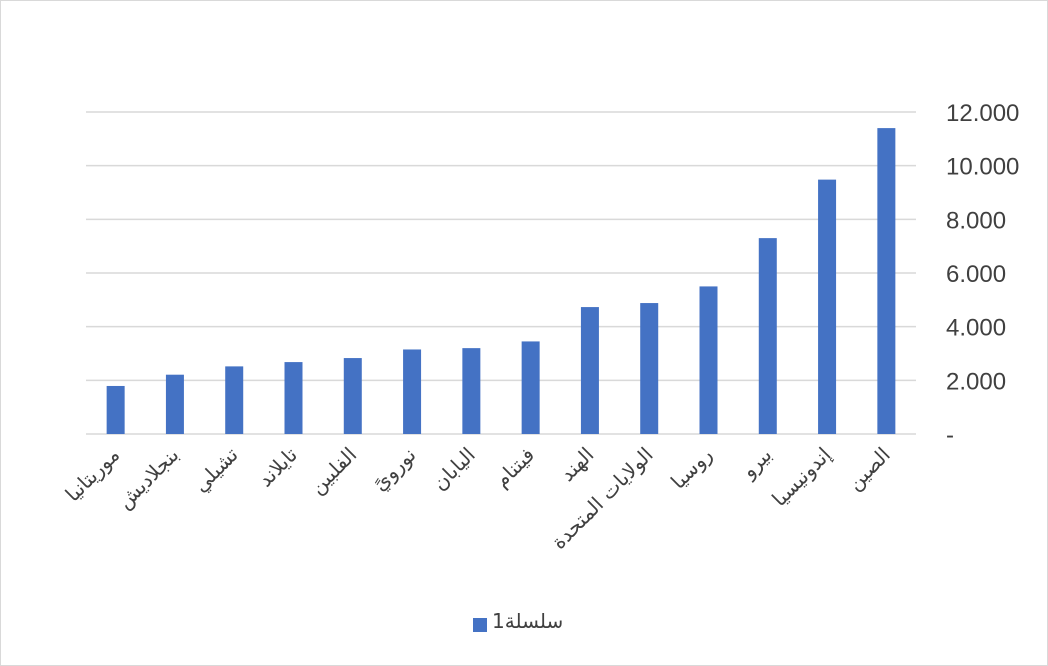 Image resolution: width=1048 pixels, height=666 pixels. What do you see at coordinates (515, 468) in the screenshot?
I see `x-tick-label: فيتنام` at bounding box center [515, 468].